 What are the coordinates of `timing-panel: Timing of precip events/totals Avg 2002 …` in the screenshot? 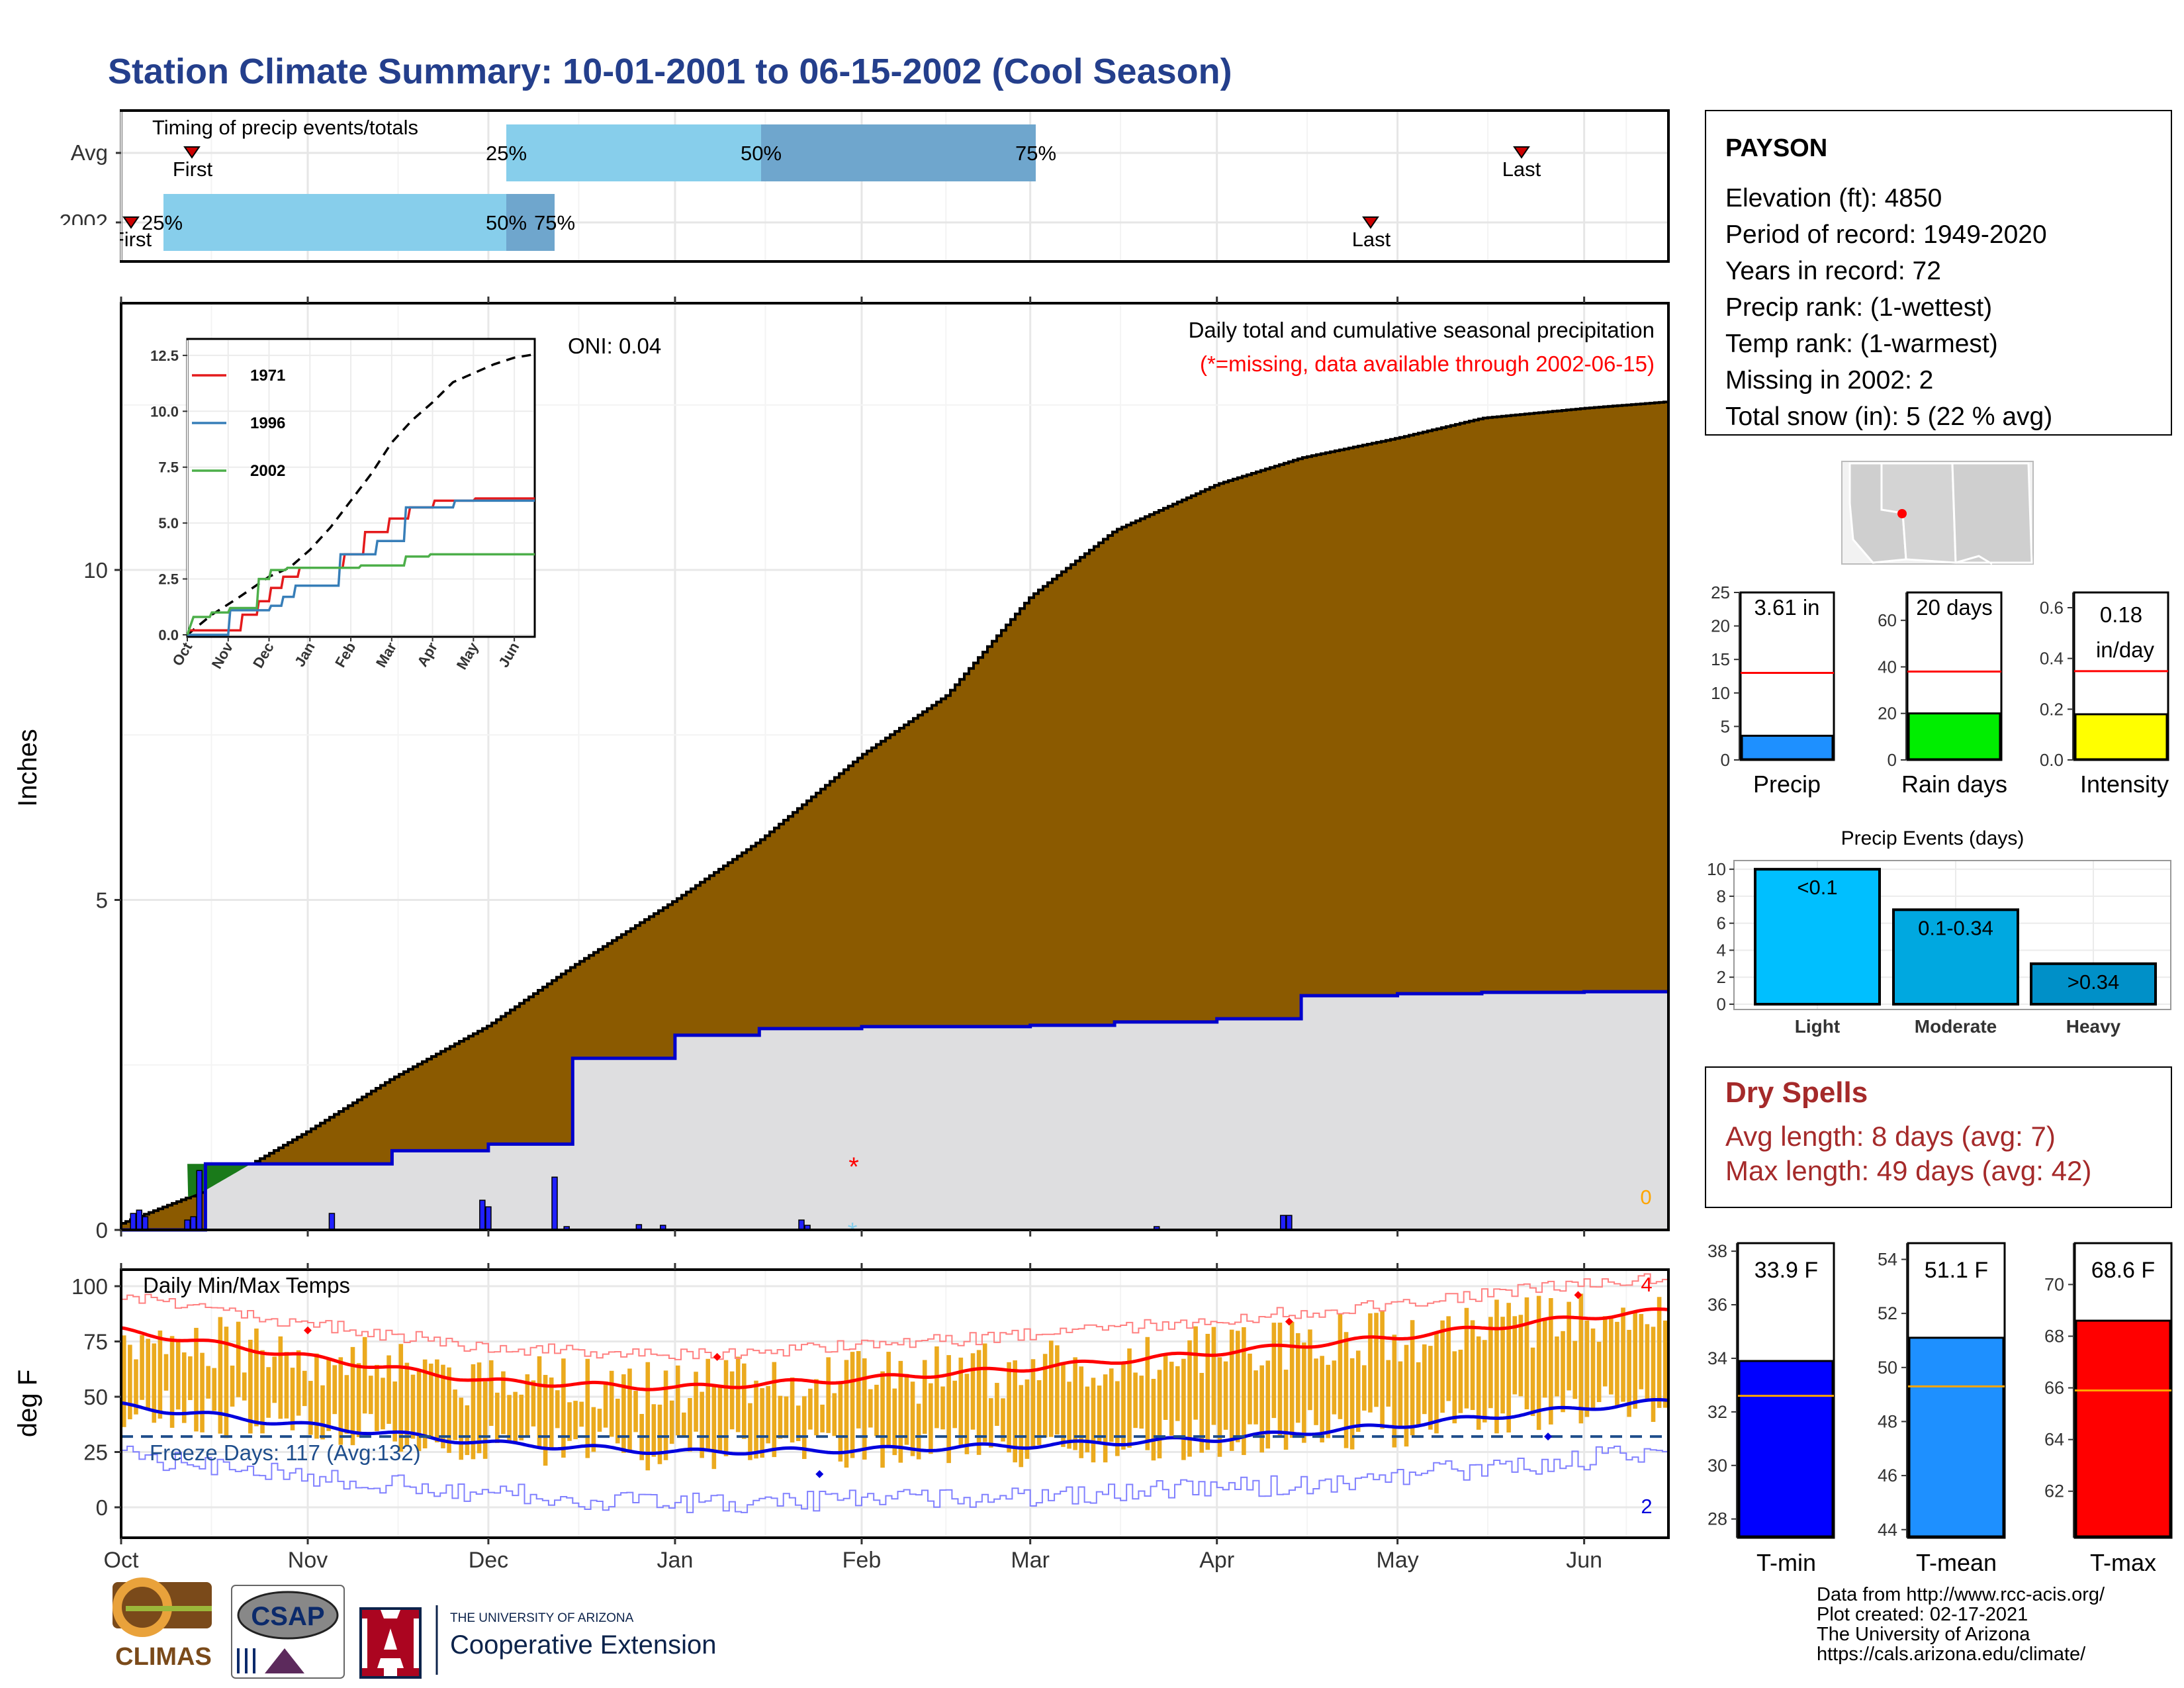 It's located at (865, 186).